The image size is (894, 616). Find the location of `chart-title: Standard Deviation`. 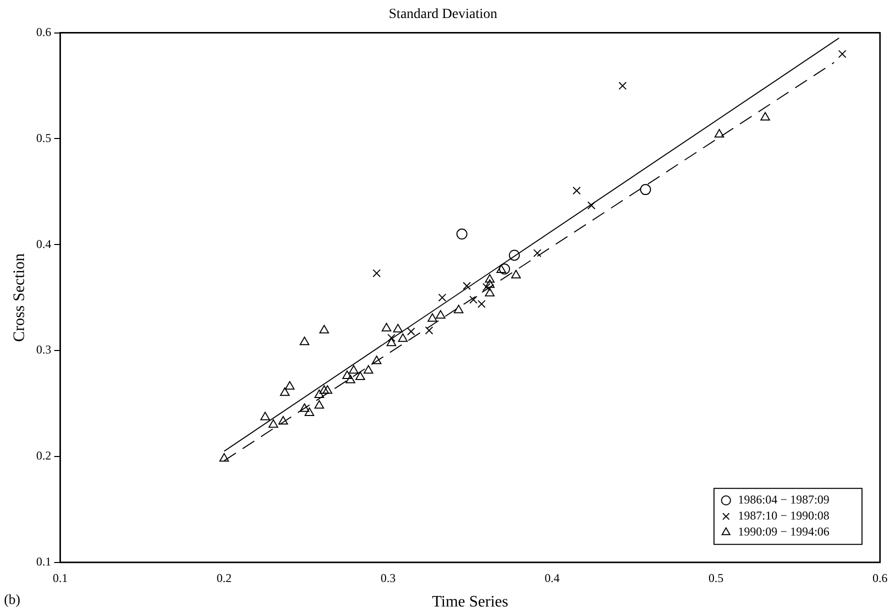

chart-title: Standard Deviation is located at coordinates (443, 14).